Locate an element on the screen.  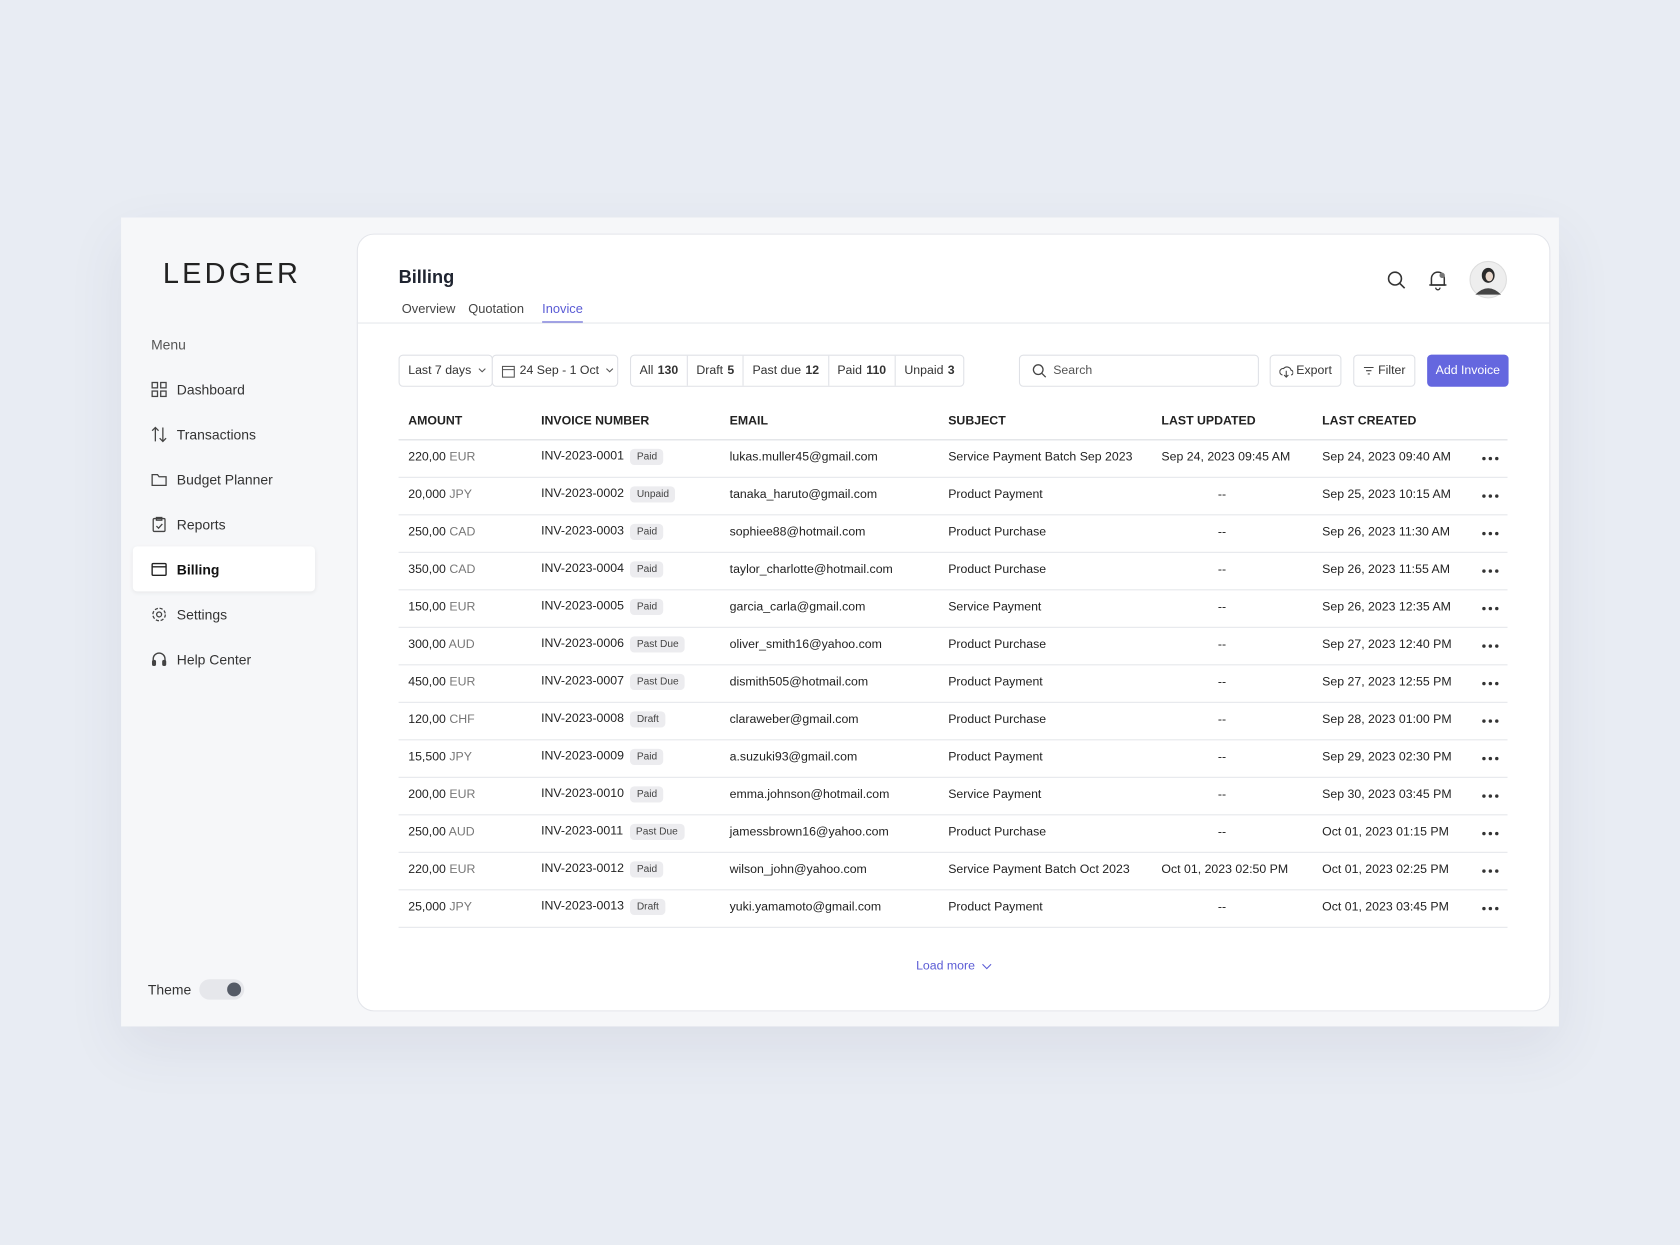
date-label: 24 Sep - 1 Oct is located at coordinates (559, 371).